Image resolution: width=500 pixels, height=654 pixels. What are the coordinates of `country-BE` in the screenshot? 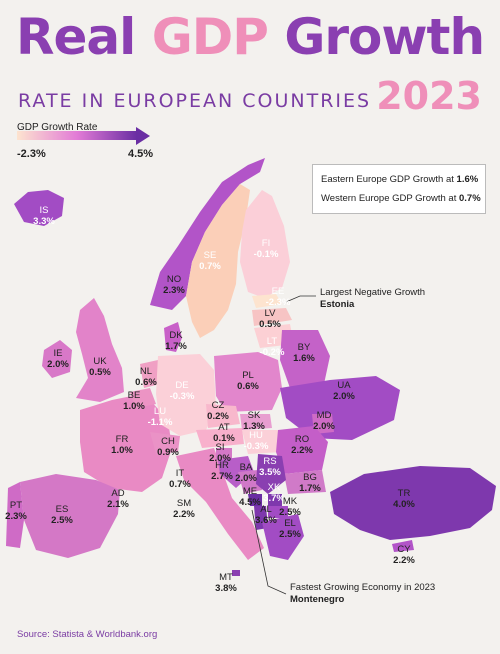 It's located at (143, 398).